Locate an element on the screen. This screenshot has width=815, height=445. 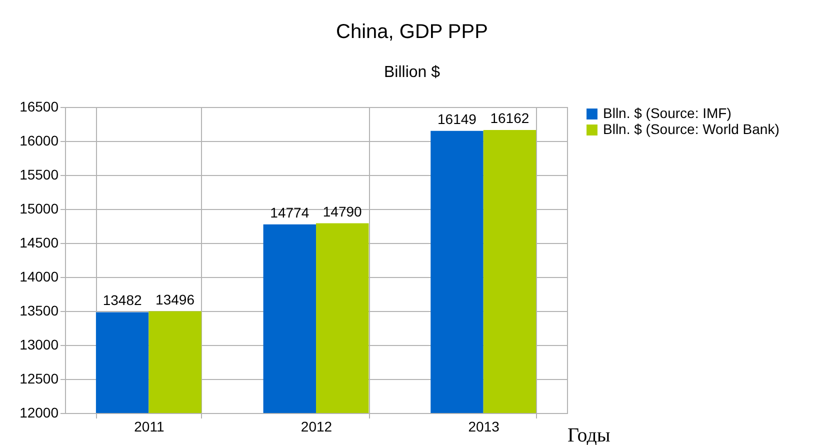
y-tick-label: 12500 is located at coordinates (39, 378).